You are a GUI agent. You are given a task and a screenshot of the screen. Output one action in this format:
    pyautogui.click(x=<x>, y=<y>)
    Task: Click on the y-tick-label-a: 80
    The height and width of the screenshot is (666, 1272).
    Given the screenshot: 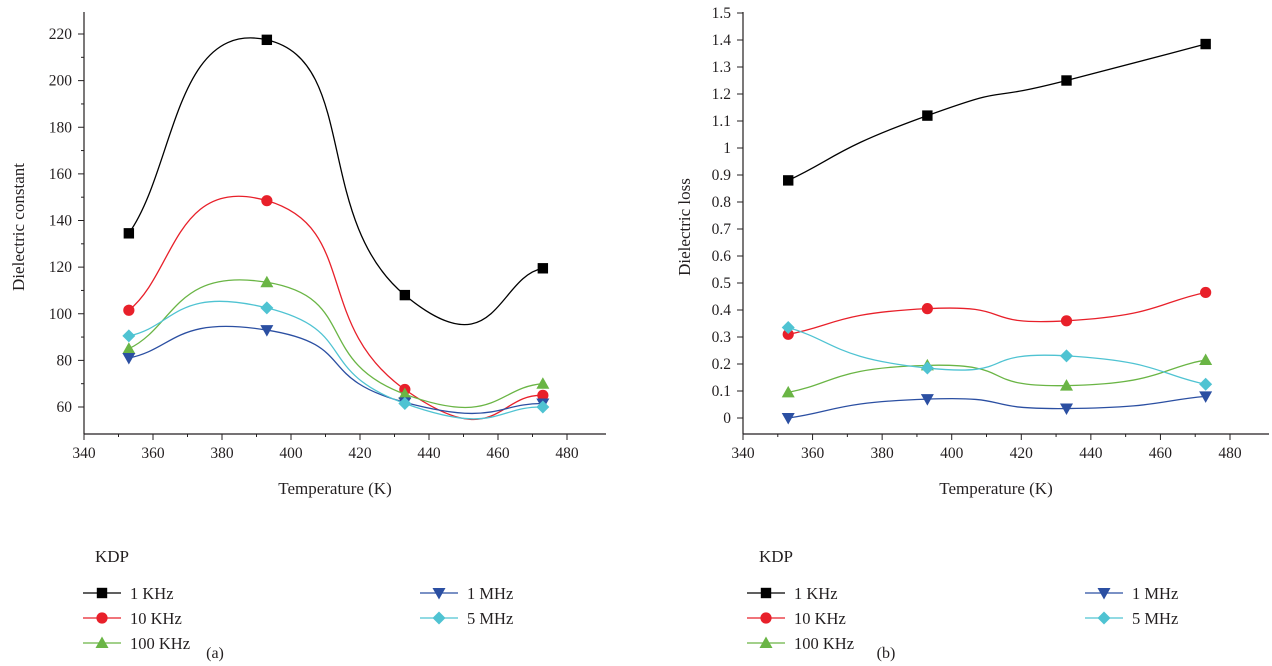 What is the action you would take?
    pyautogui.click(x=65, y=360)
    